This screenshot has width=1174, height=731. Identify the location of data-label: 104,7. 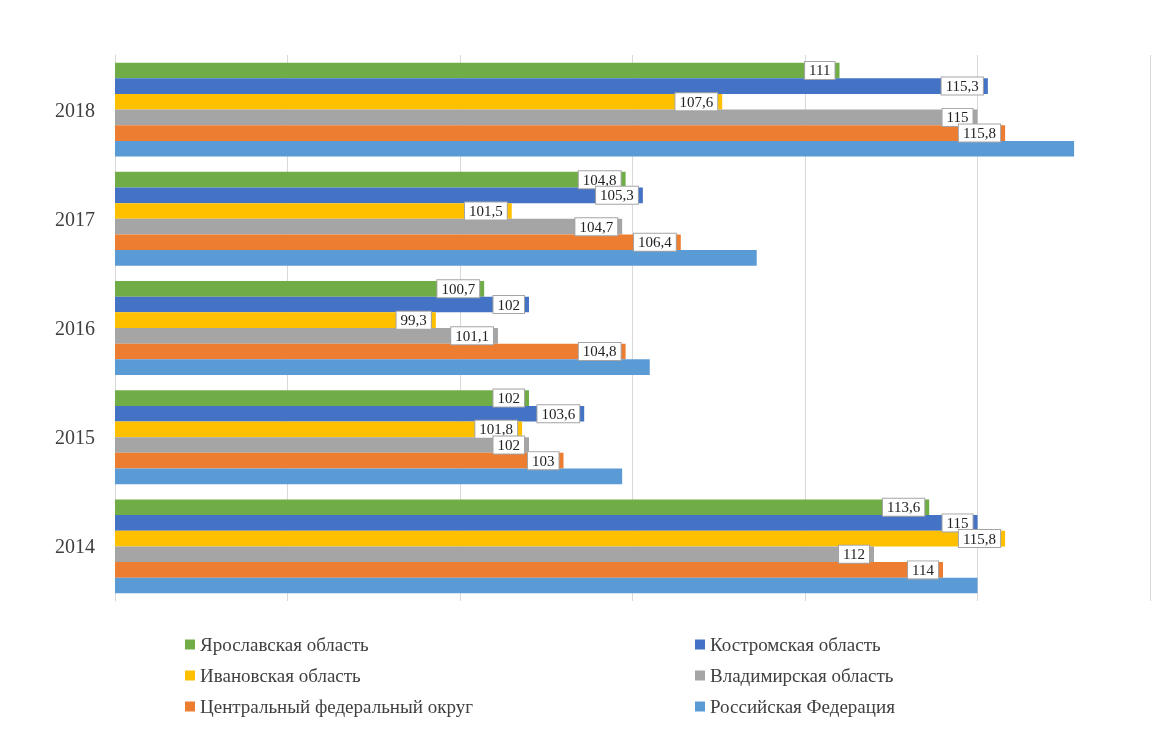
(596, 226).